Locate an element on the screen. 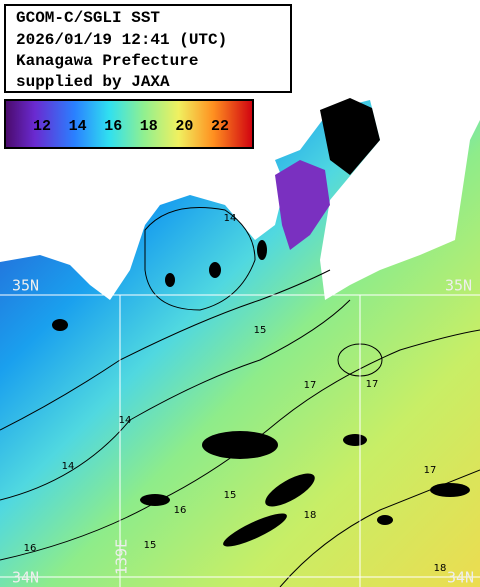  colorbar-label: 18 is located at coordinates (149, 126).